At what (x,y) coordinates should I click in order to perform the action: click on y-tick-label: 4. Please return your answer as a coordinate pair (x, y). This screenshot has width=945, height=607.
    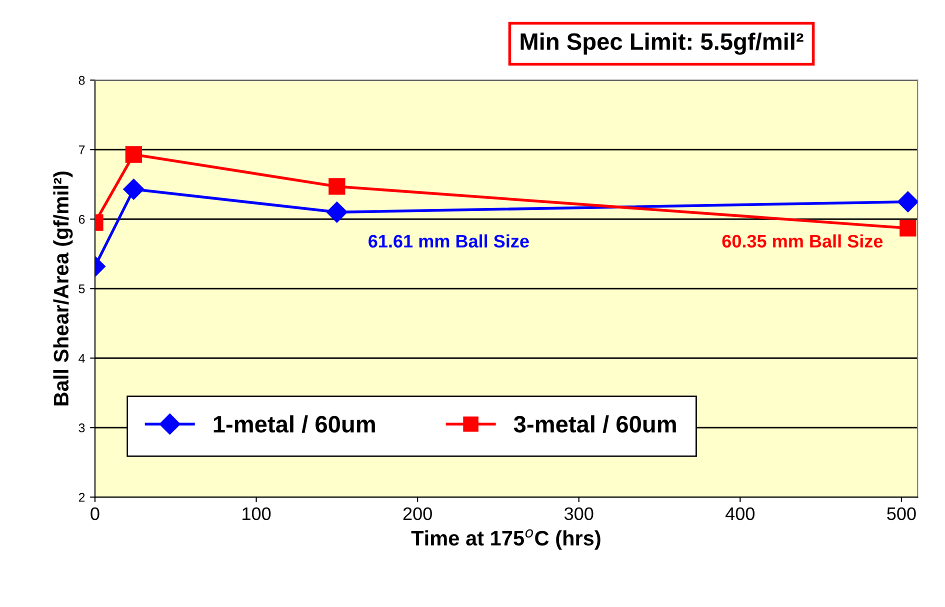
    Looking at the image, I should click on (81, 358).